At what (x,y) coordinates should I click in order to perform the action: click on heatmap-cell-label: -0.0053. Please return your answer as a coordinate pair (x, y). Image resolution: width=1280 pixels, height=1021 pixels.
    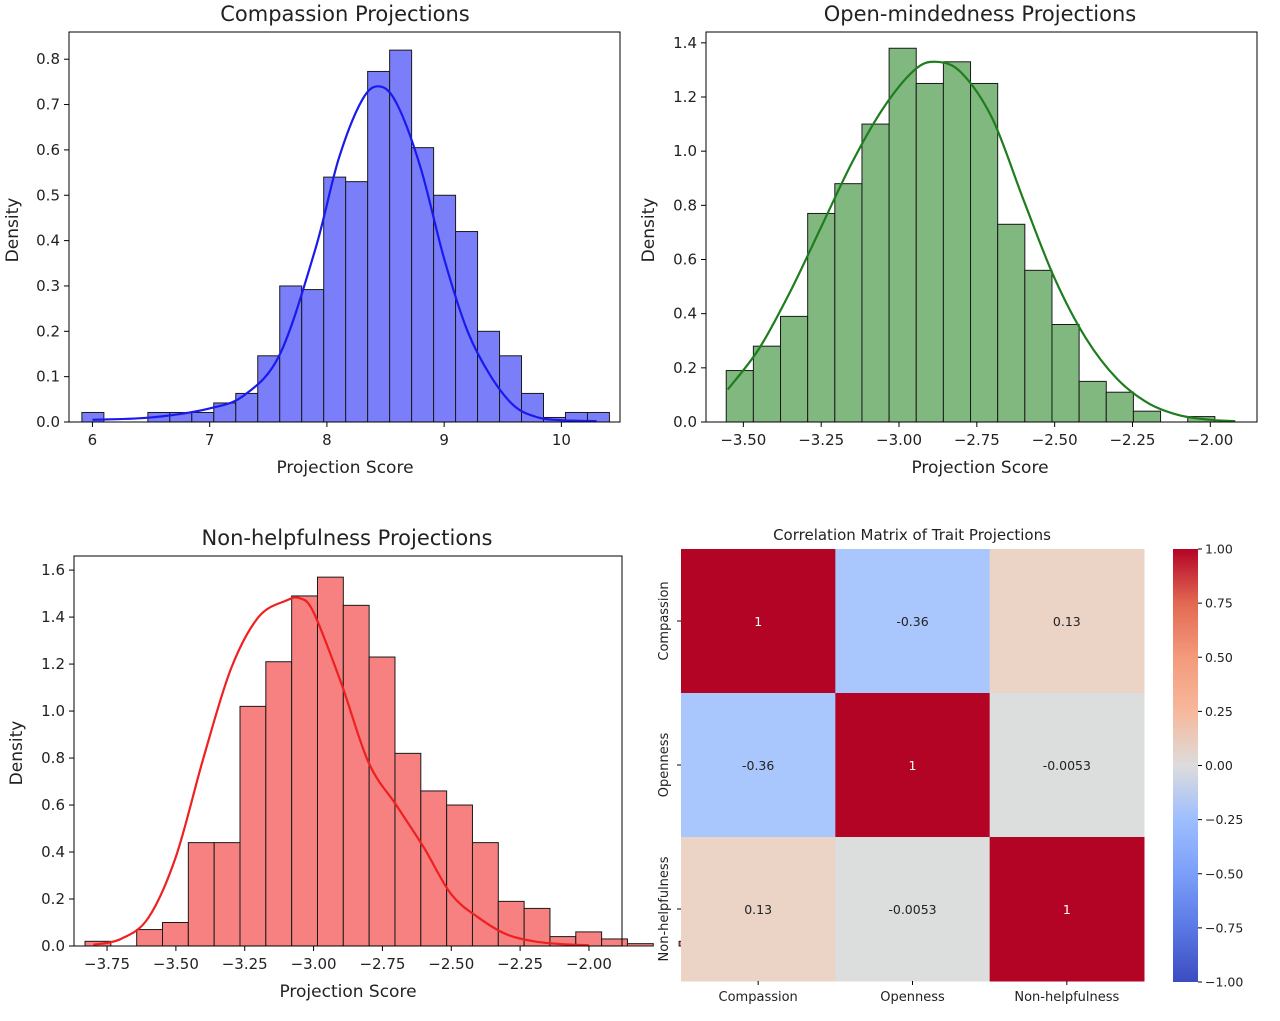
    Looking at the image, I should click on (912, 909).